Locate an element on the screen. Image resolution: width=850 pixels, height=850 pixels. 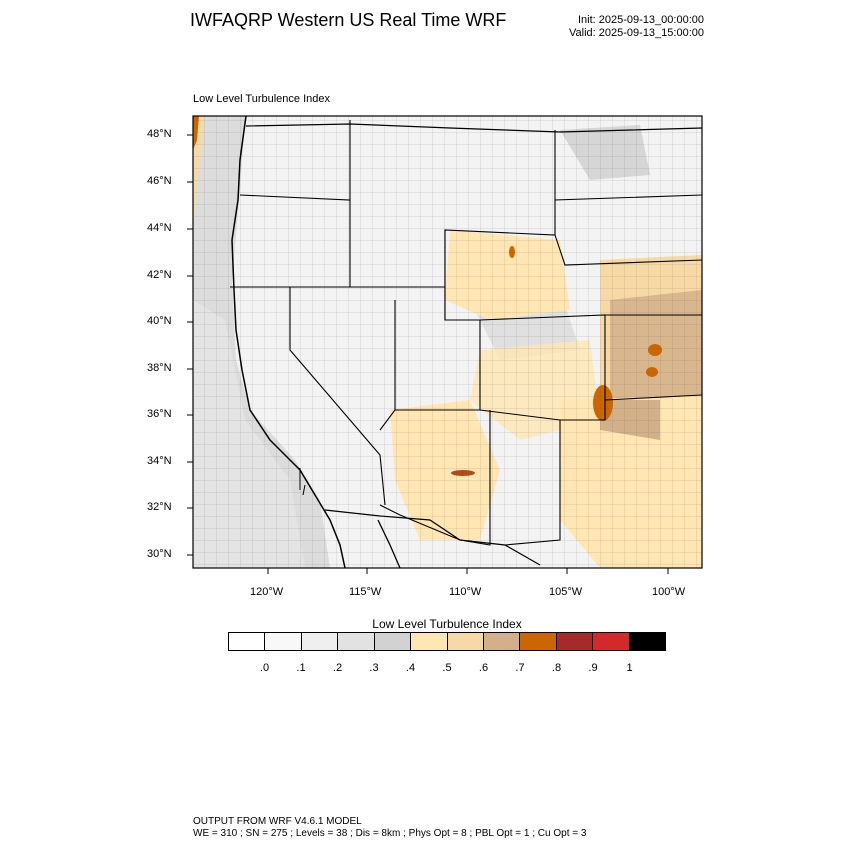
lat-label: 36°N is located at coordinates (159, 414).